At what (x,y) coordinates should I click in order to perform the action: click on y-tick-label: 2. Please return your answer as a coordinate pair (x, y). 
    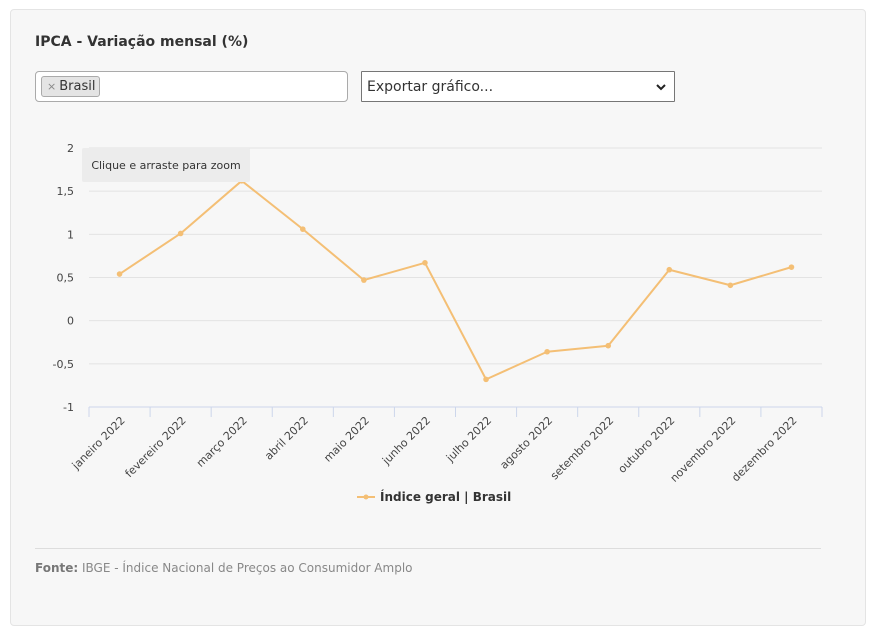
    Looking at the image, I should click on (70, 148).